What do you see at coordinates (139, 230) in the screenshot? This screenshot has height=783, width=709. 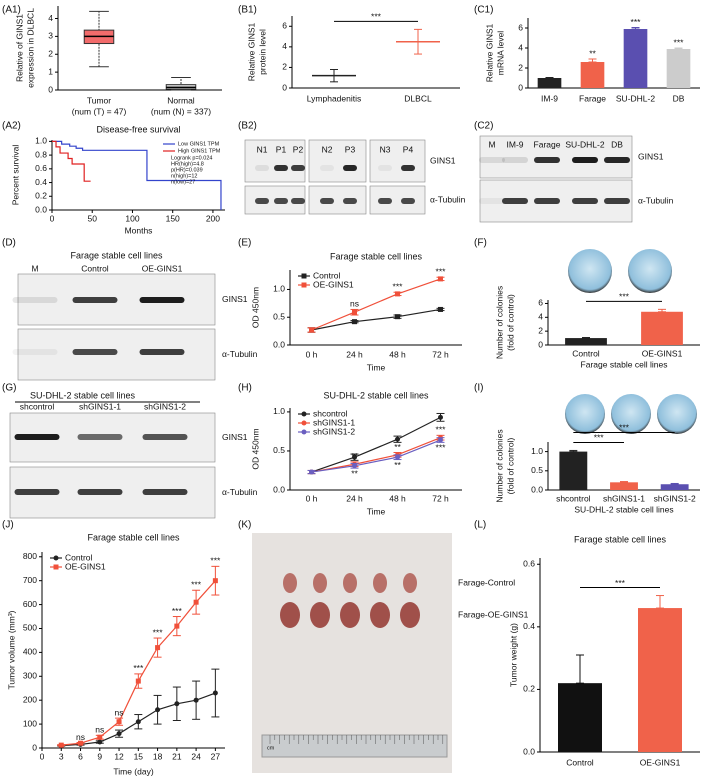 I see `x-axis-label: Months` at bounding box center [139, 230].